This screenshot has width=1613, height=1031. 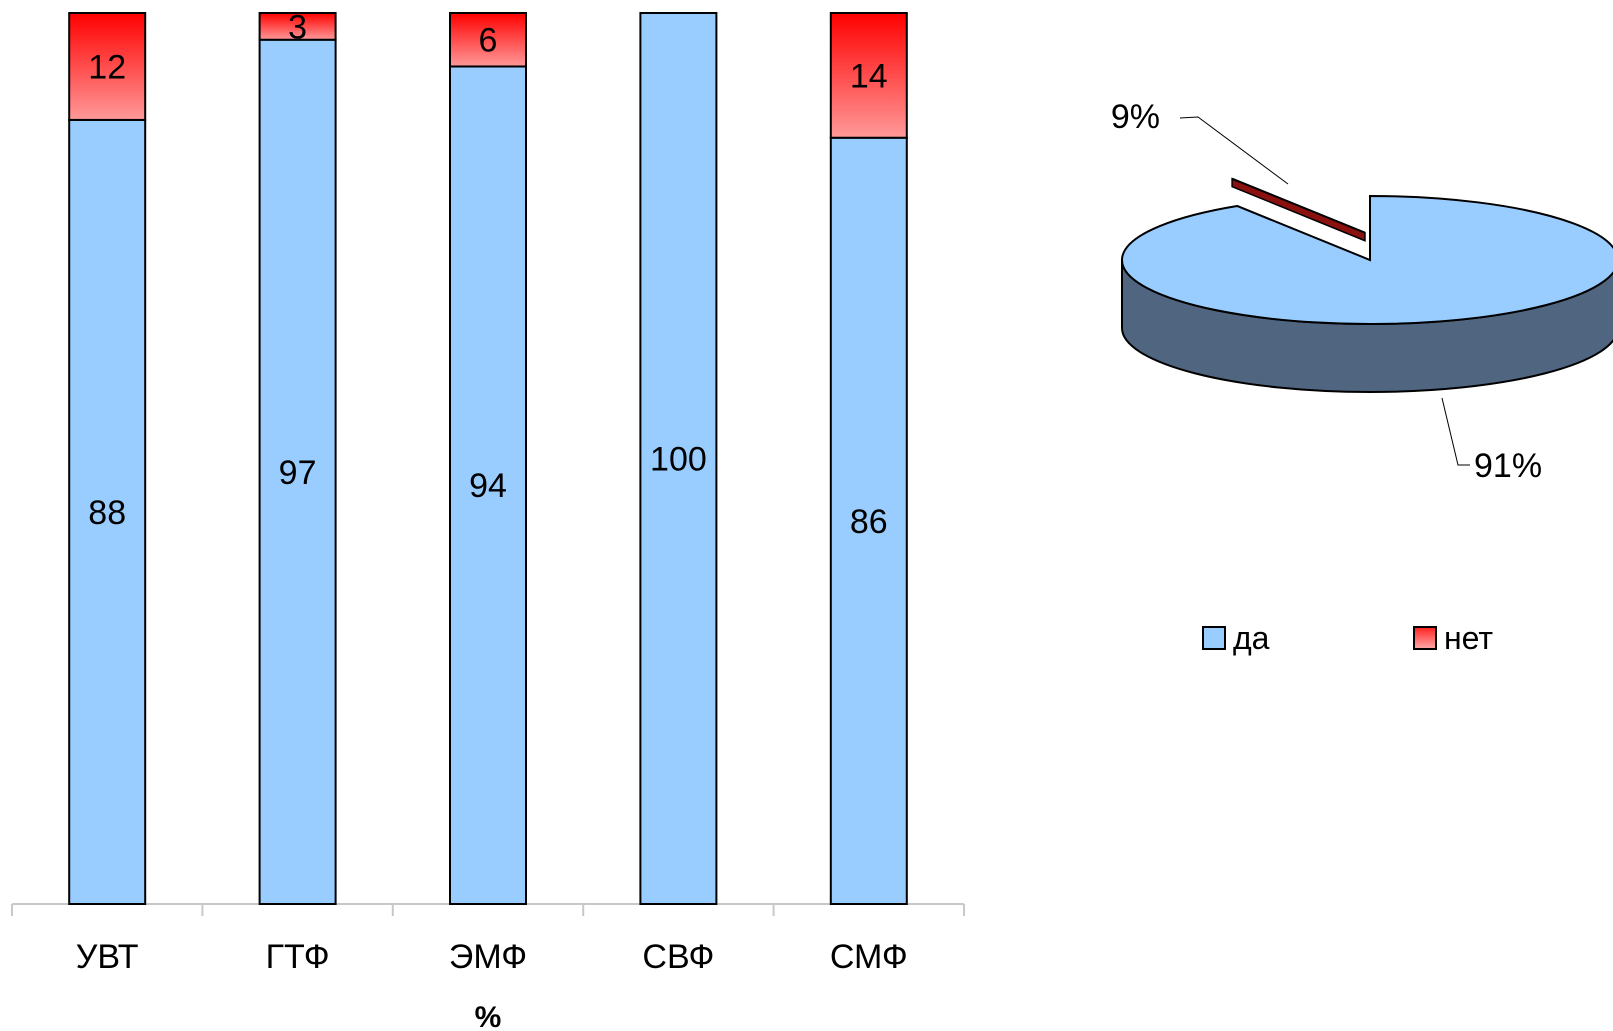 I want to click on data-label-нет-ЭМФ: 6, so click(x=488, y=41).